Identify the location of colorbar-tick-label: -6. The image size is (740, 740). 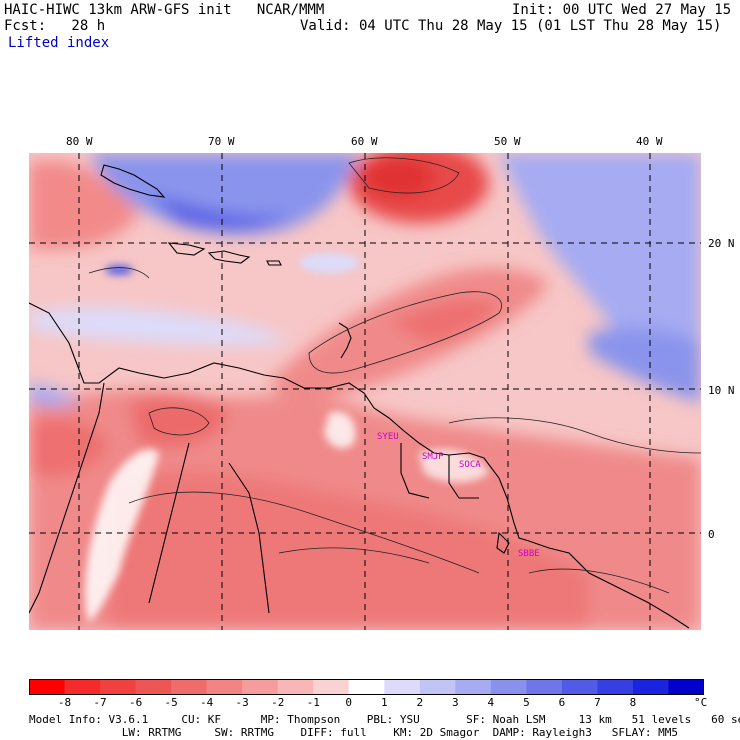
(135, 702).